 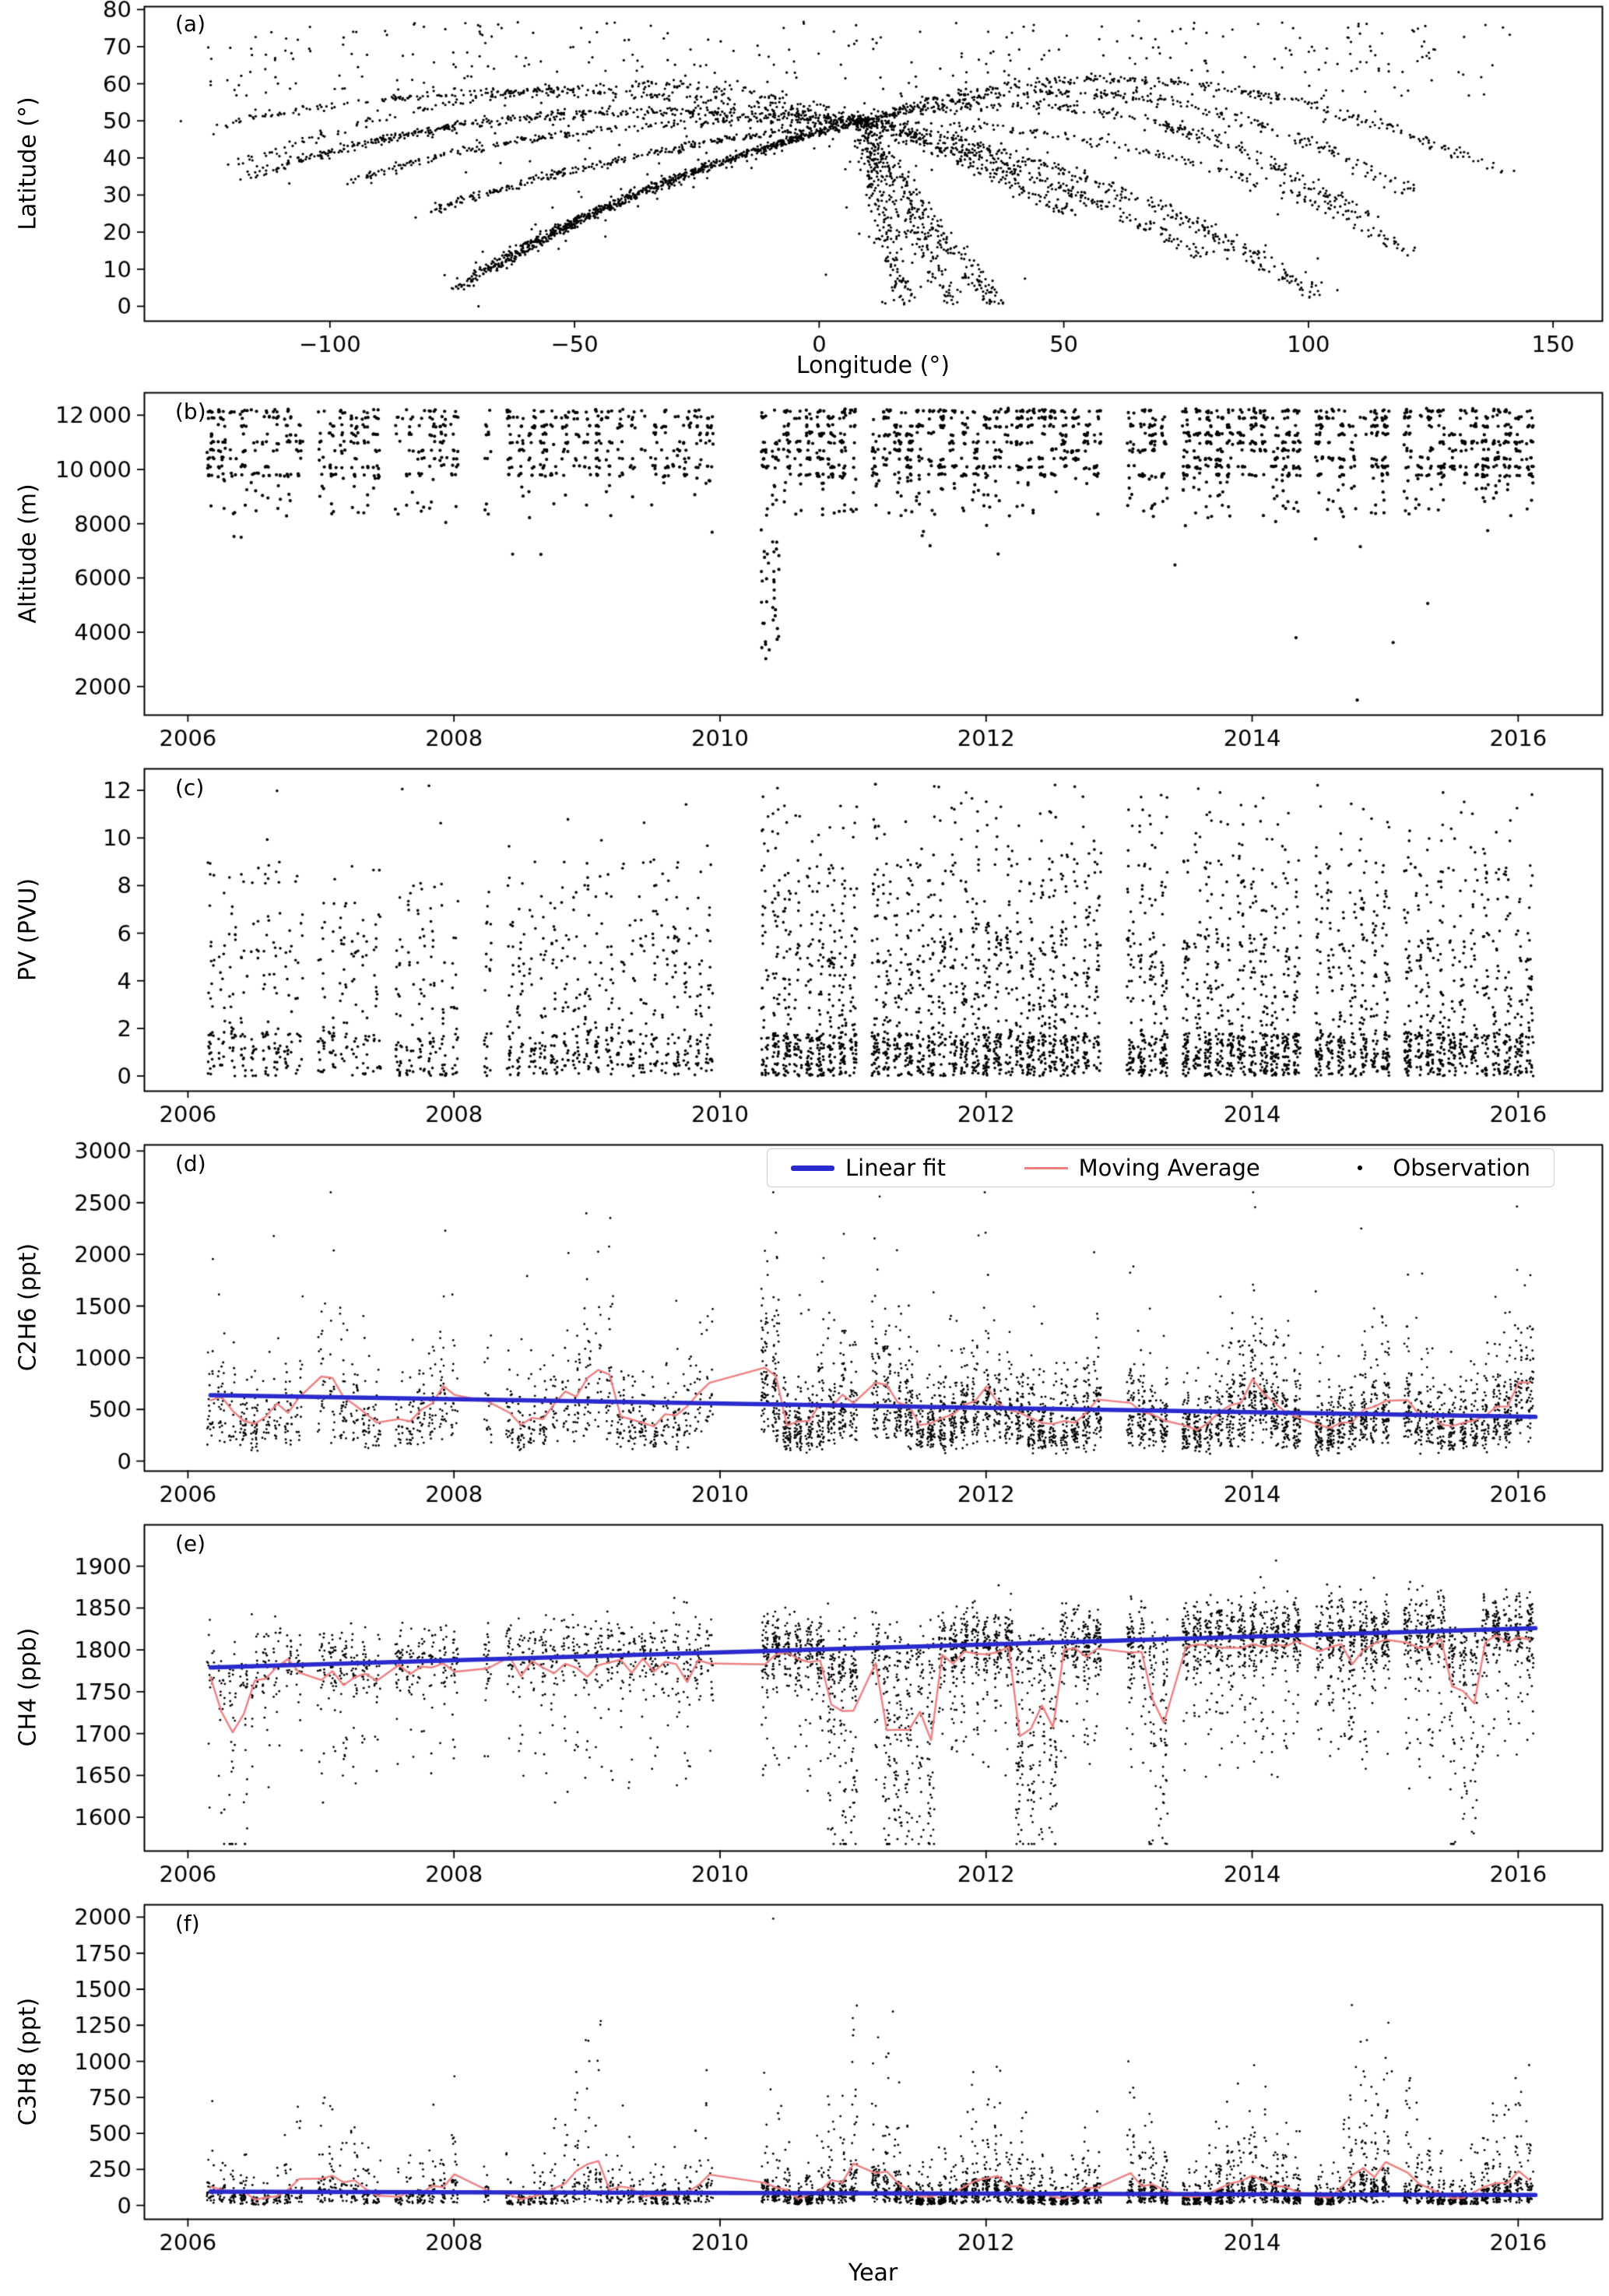 I want to click on legend-item-observation: Observation, so click(x=1434, y=1168).